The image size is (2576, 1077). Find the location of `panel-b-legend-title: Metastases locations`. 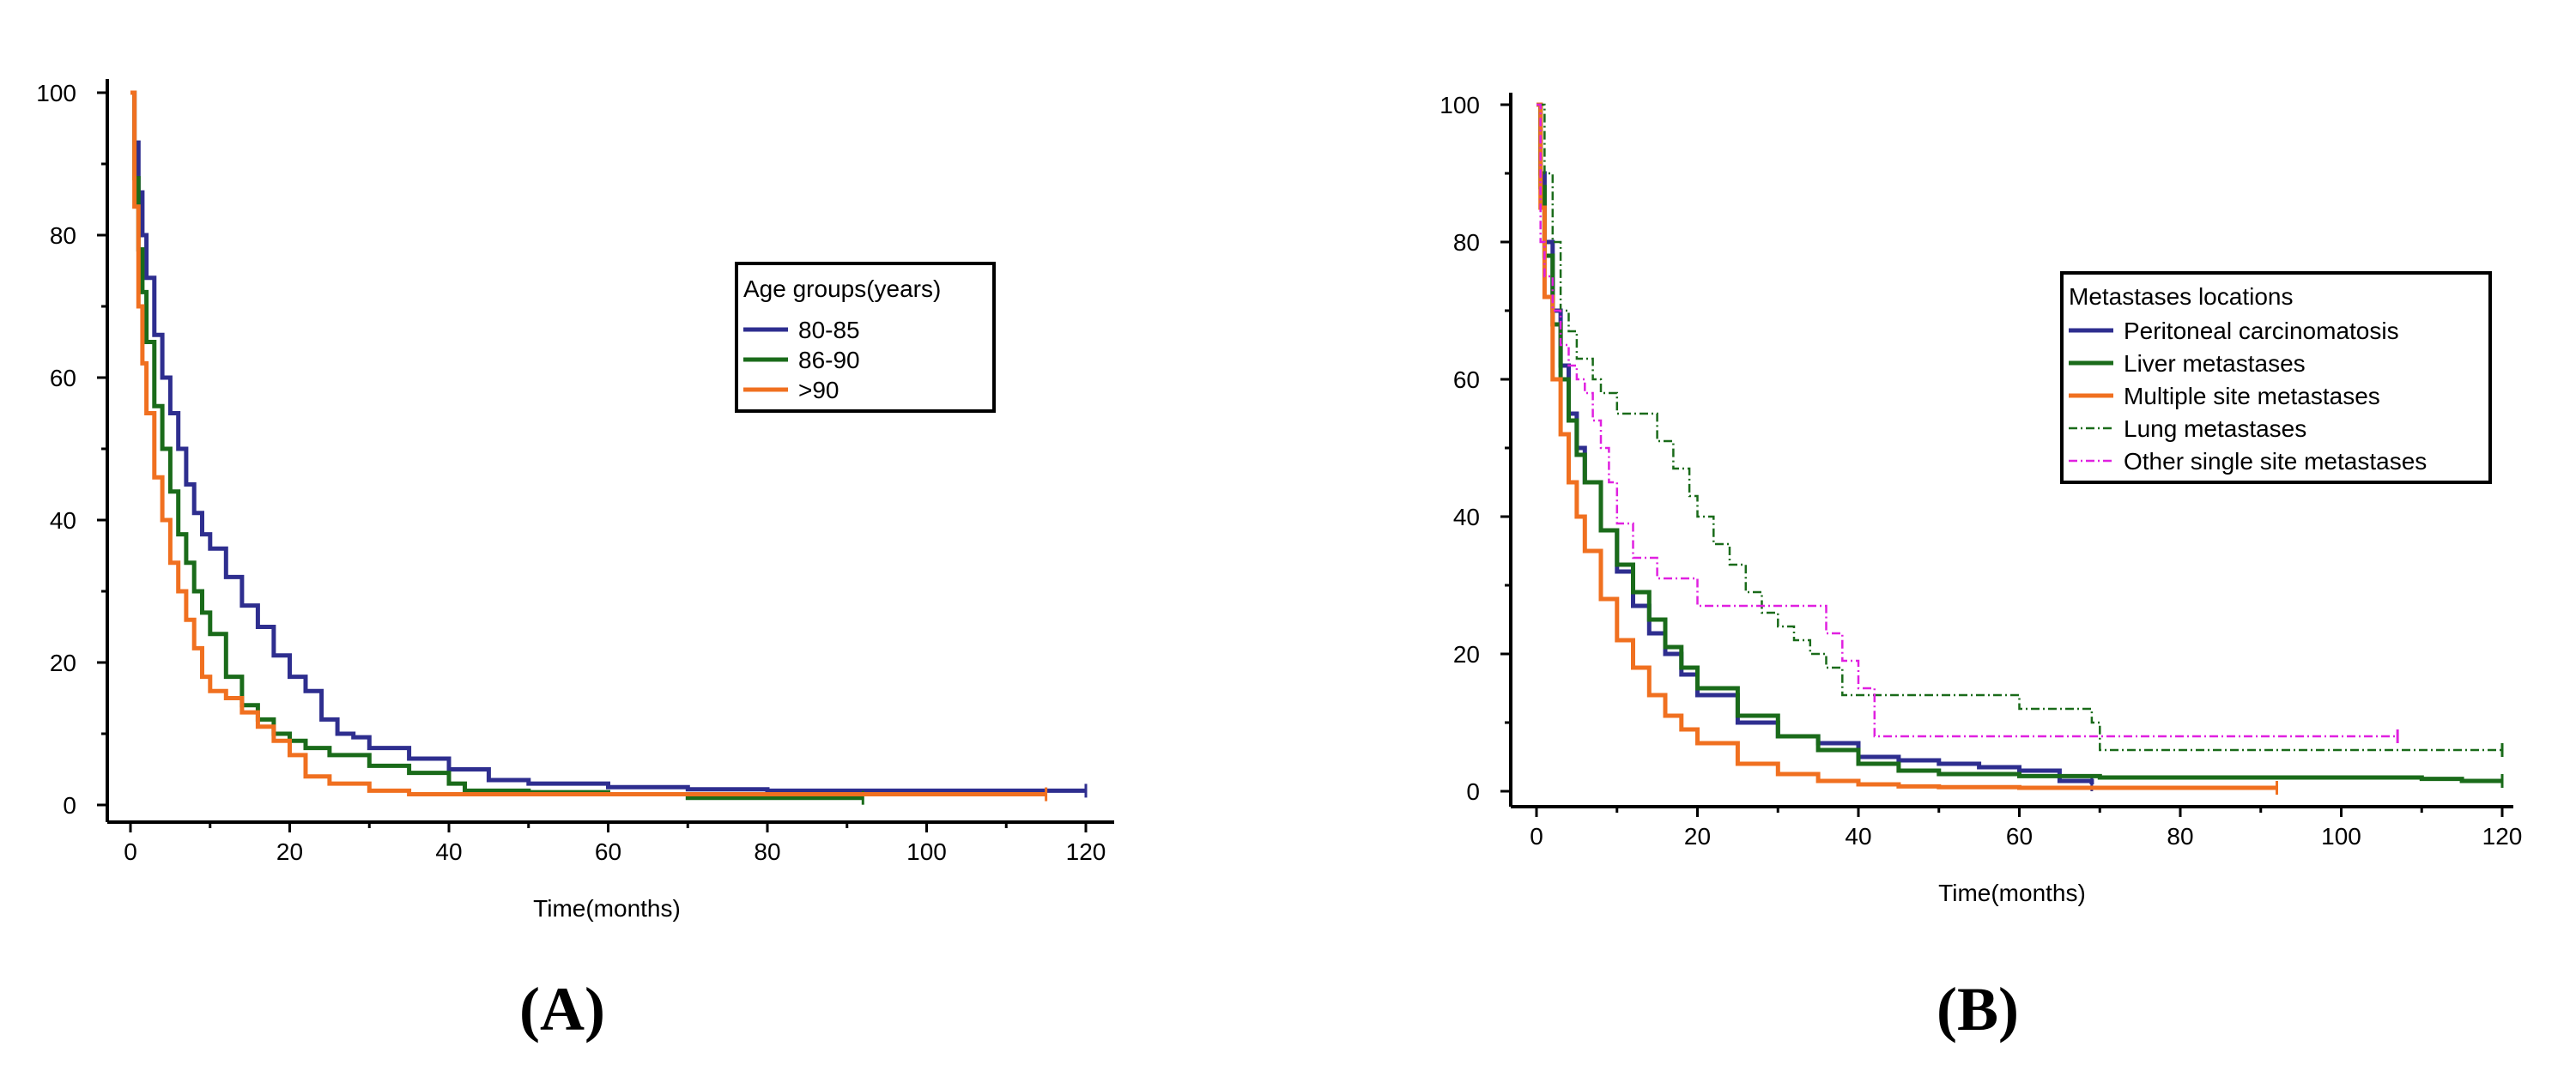

panel-b-legend-title: Metastases locations is located at coordinates (2181, 296).